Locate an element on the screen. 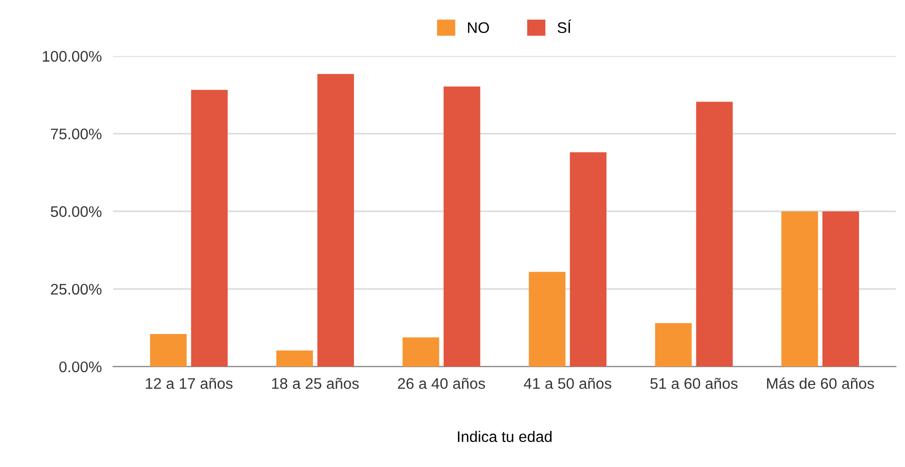  y-tick-label: 75.00% is located at coordinates (76, 134).